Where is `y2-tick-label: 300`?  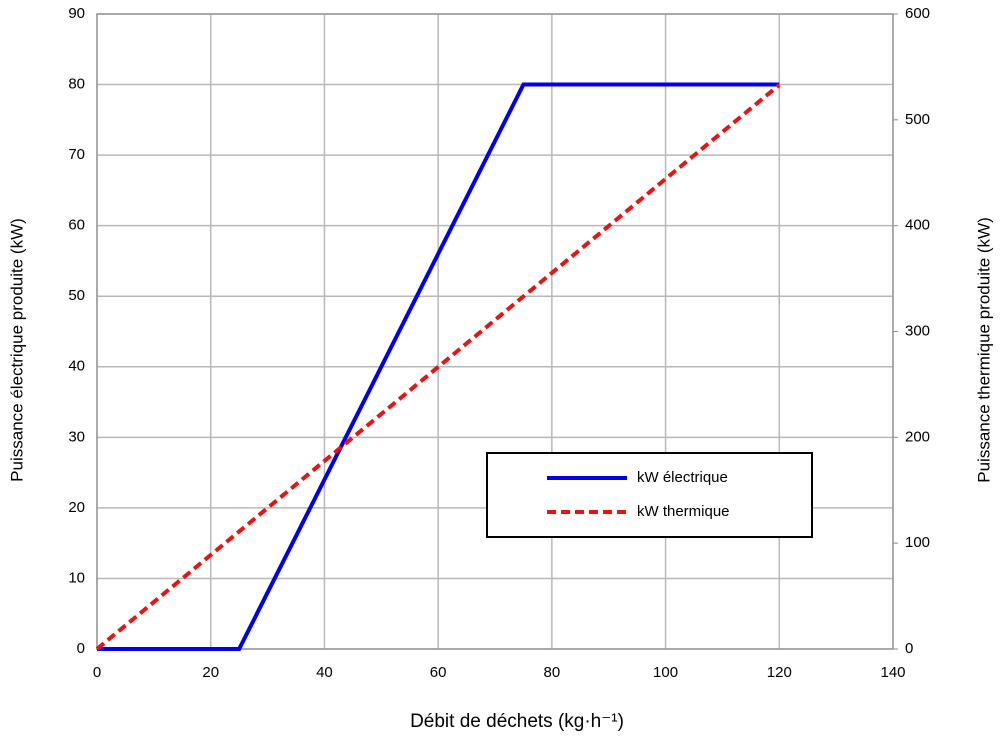 y2-tick-label: 300 is located at coordinates (917, 330).